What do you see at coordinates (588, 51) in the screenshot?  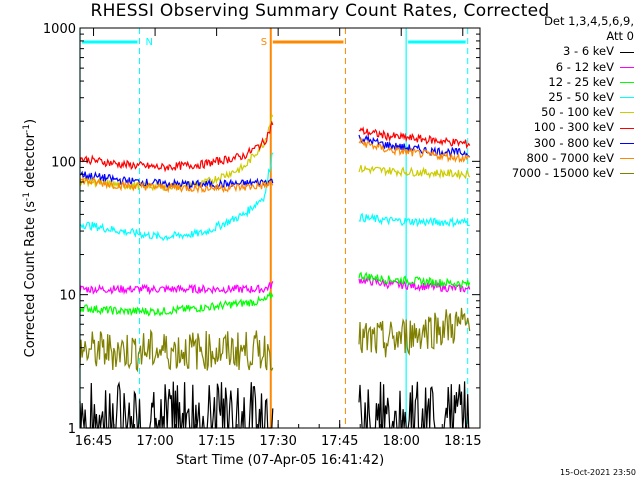 I see `legend-entry-label: 3 - 6 keV` at bounding box center [588, 51].